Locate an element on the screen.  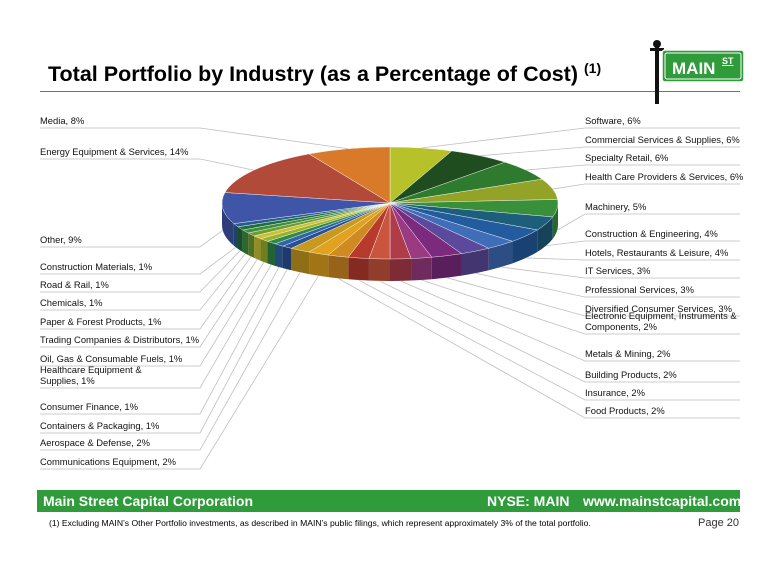
slice-label-machinery-5: Machinery, 5% is located at coordinates (615, 206).